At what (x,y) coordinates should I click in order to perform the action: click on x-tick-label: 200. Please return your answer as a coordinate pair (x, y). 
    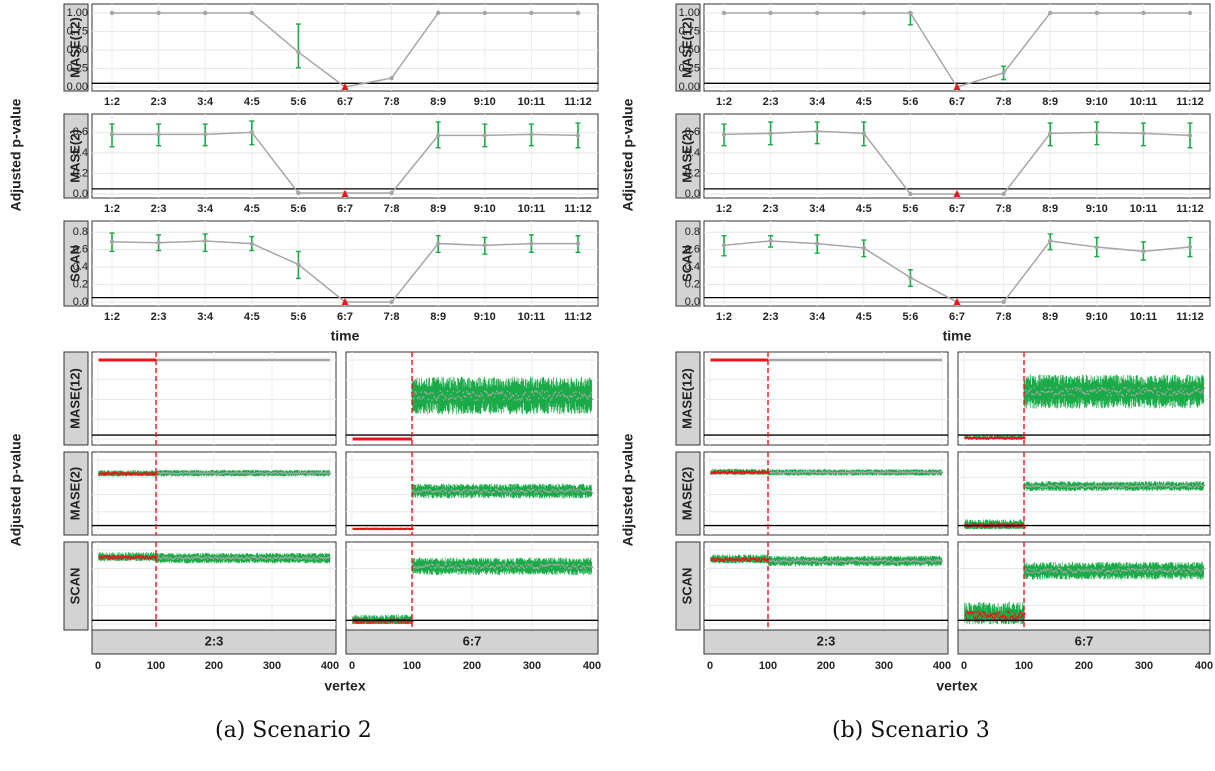
    Looking at the image, I should click on (826, 666).